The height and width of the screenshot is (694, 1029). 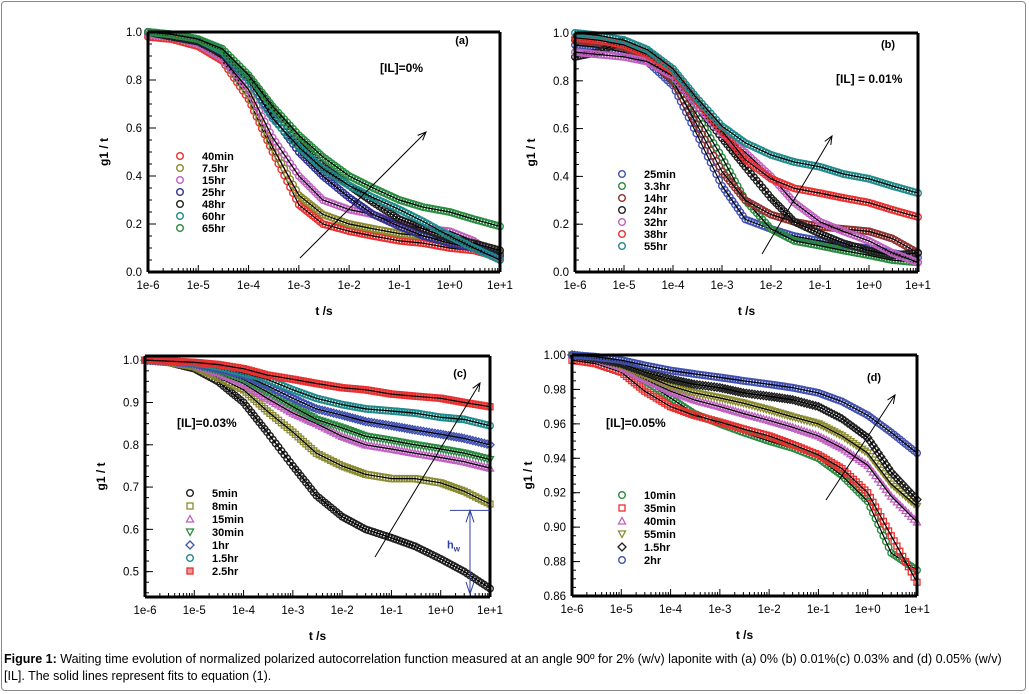 I want to click on series-60hr, so click(x=324, y=146).